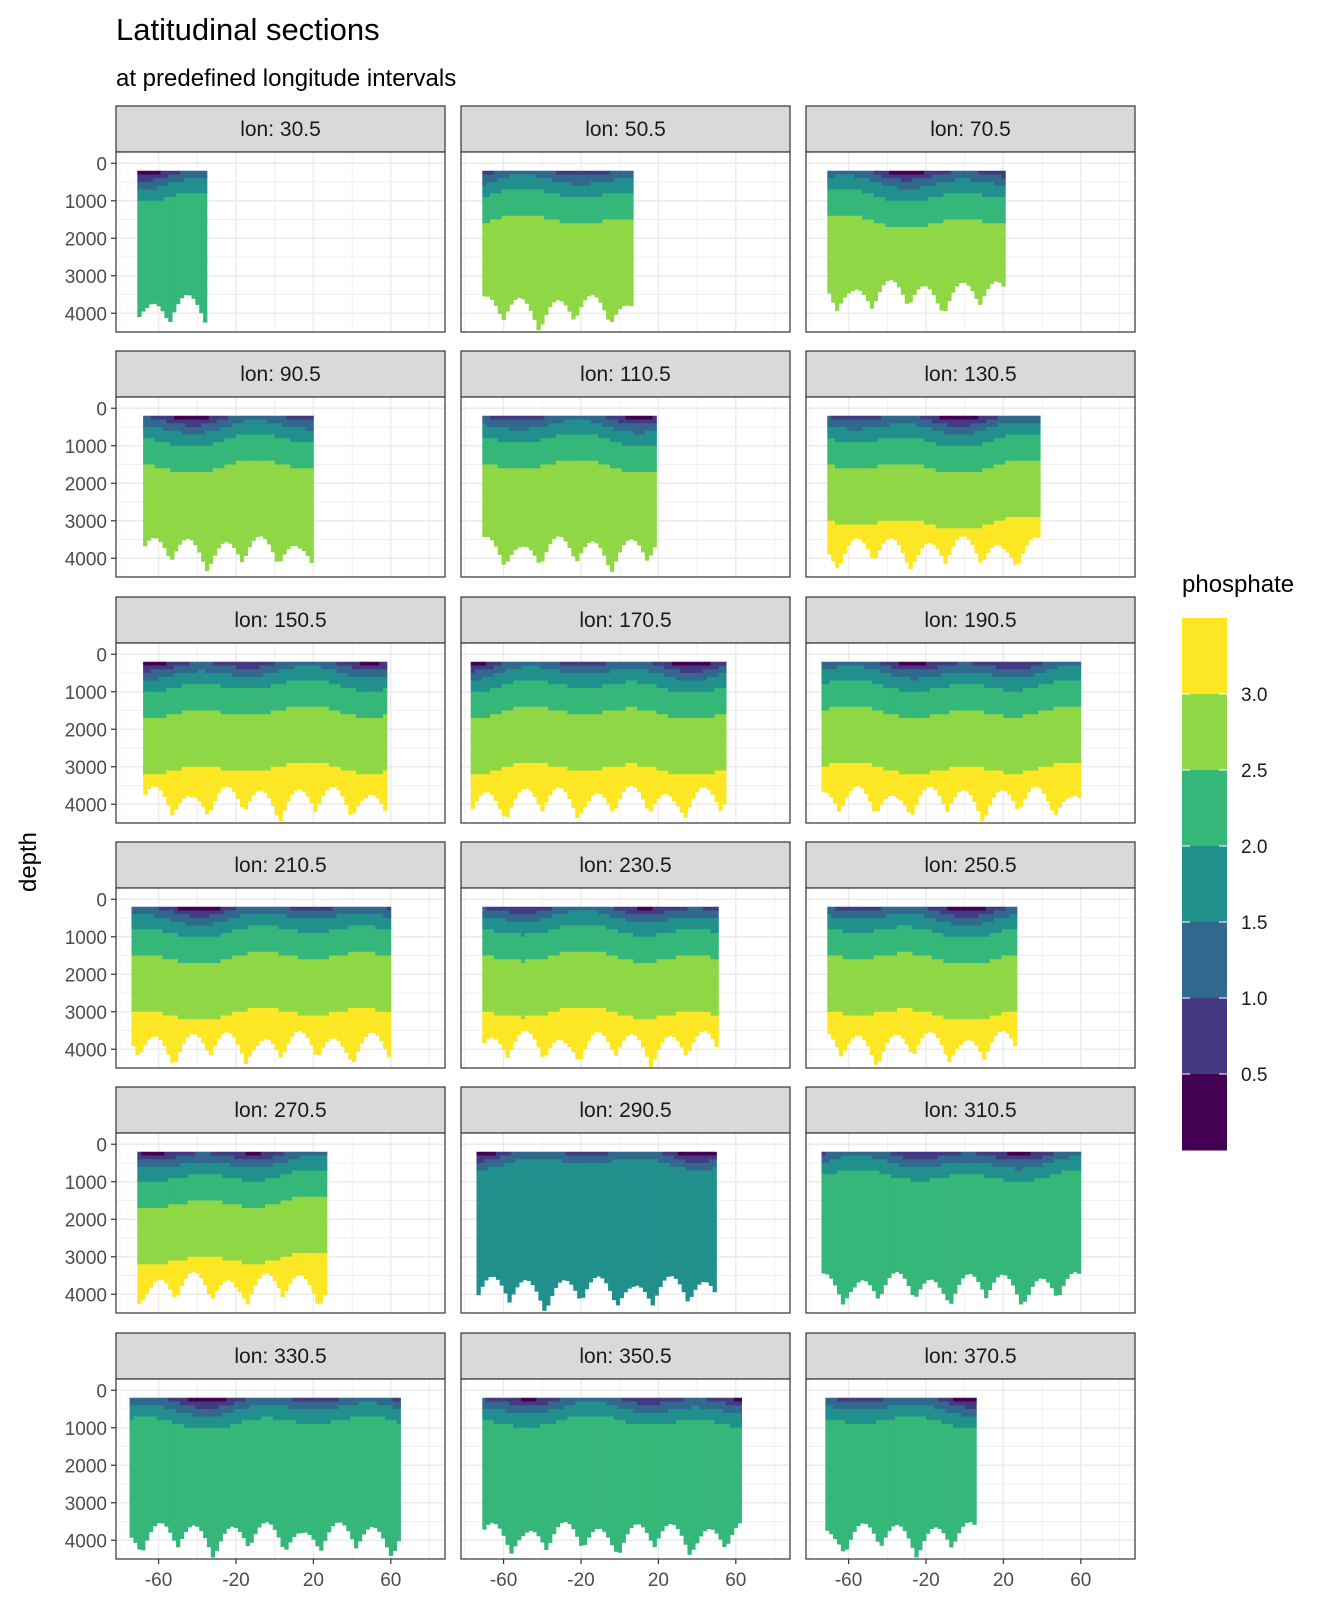 Image resolution: width=1344 pixels, height=1612 pixels. I want to click on facet-panel: lon: 50.5, so click(625, 219).